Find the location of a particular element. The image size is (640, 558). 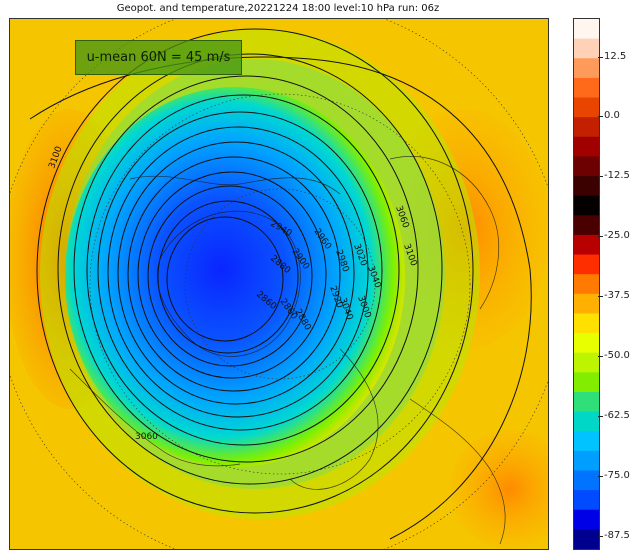

colorbar-tick-label: 12.5 is located at coordinates (615, 56).